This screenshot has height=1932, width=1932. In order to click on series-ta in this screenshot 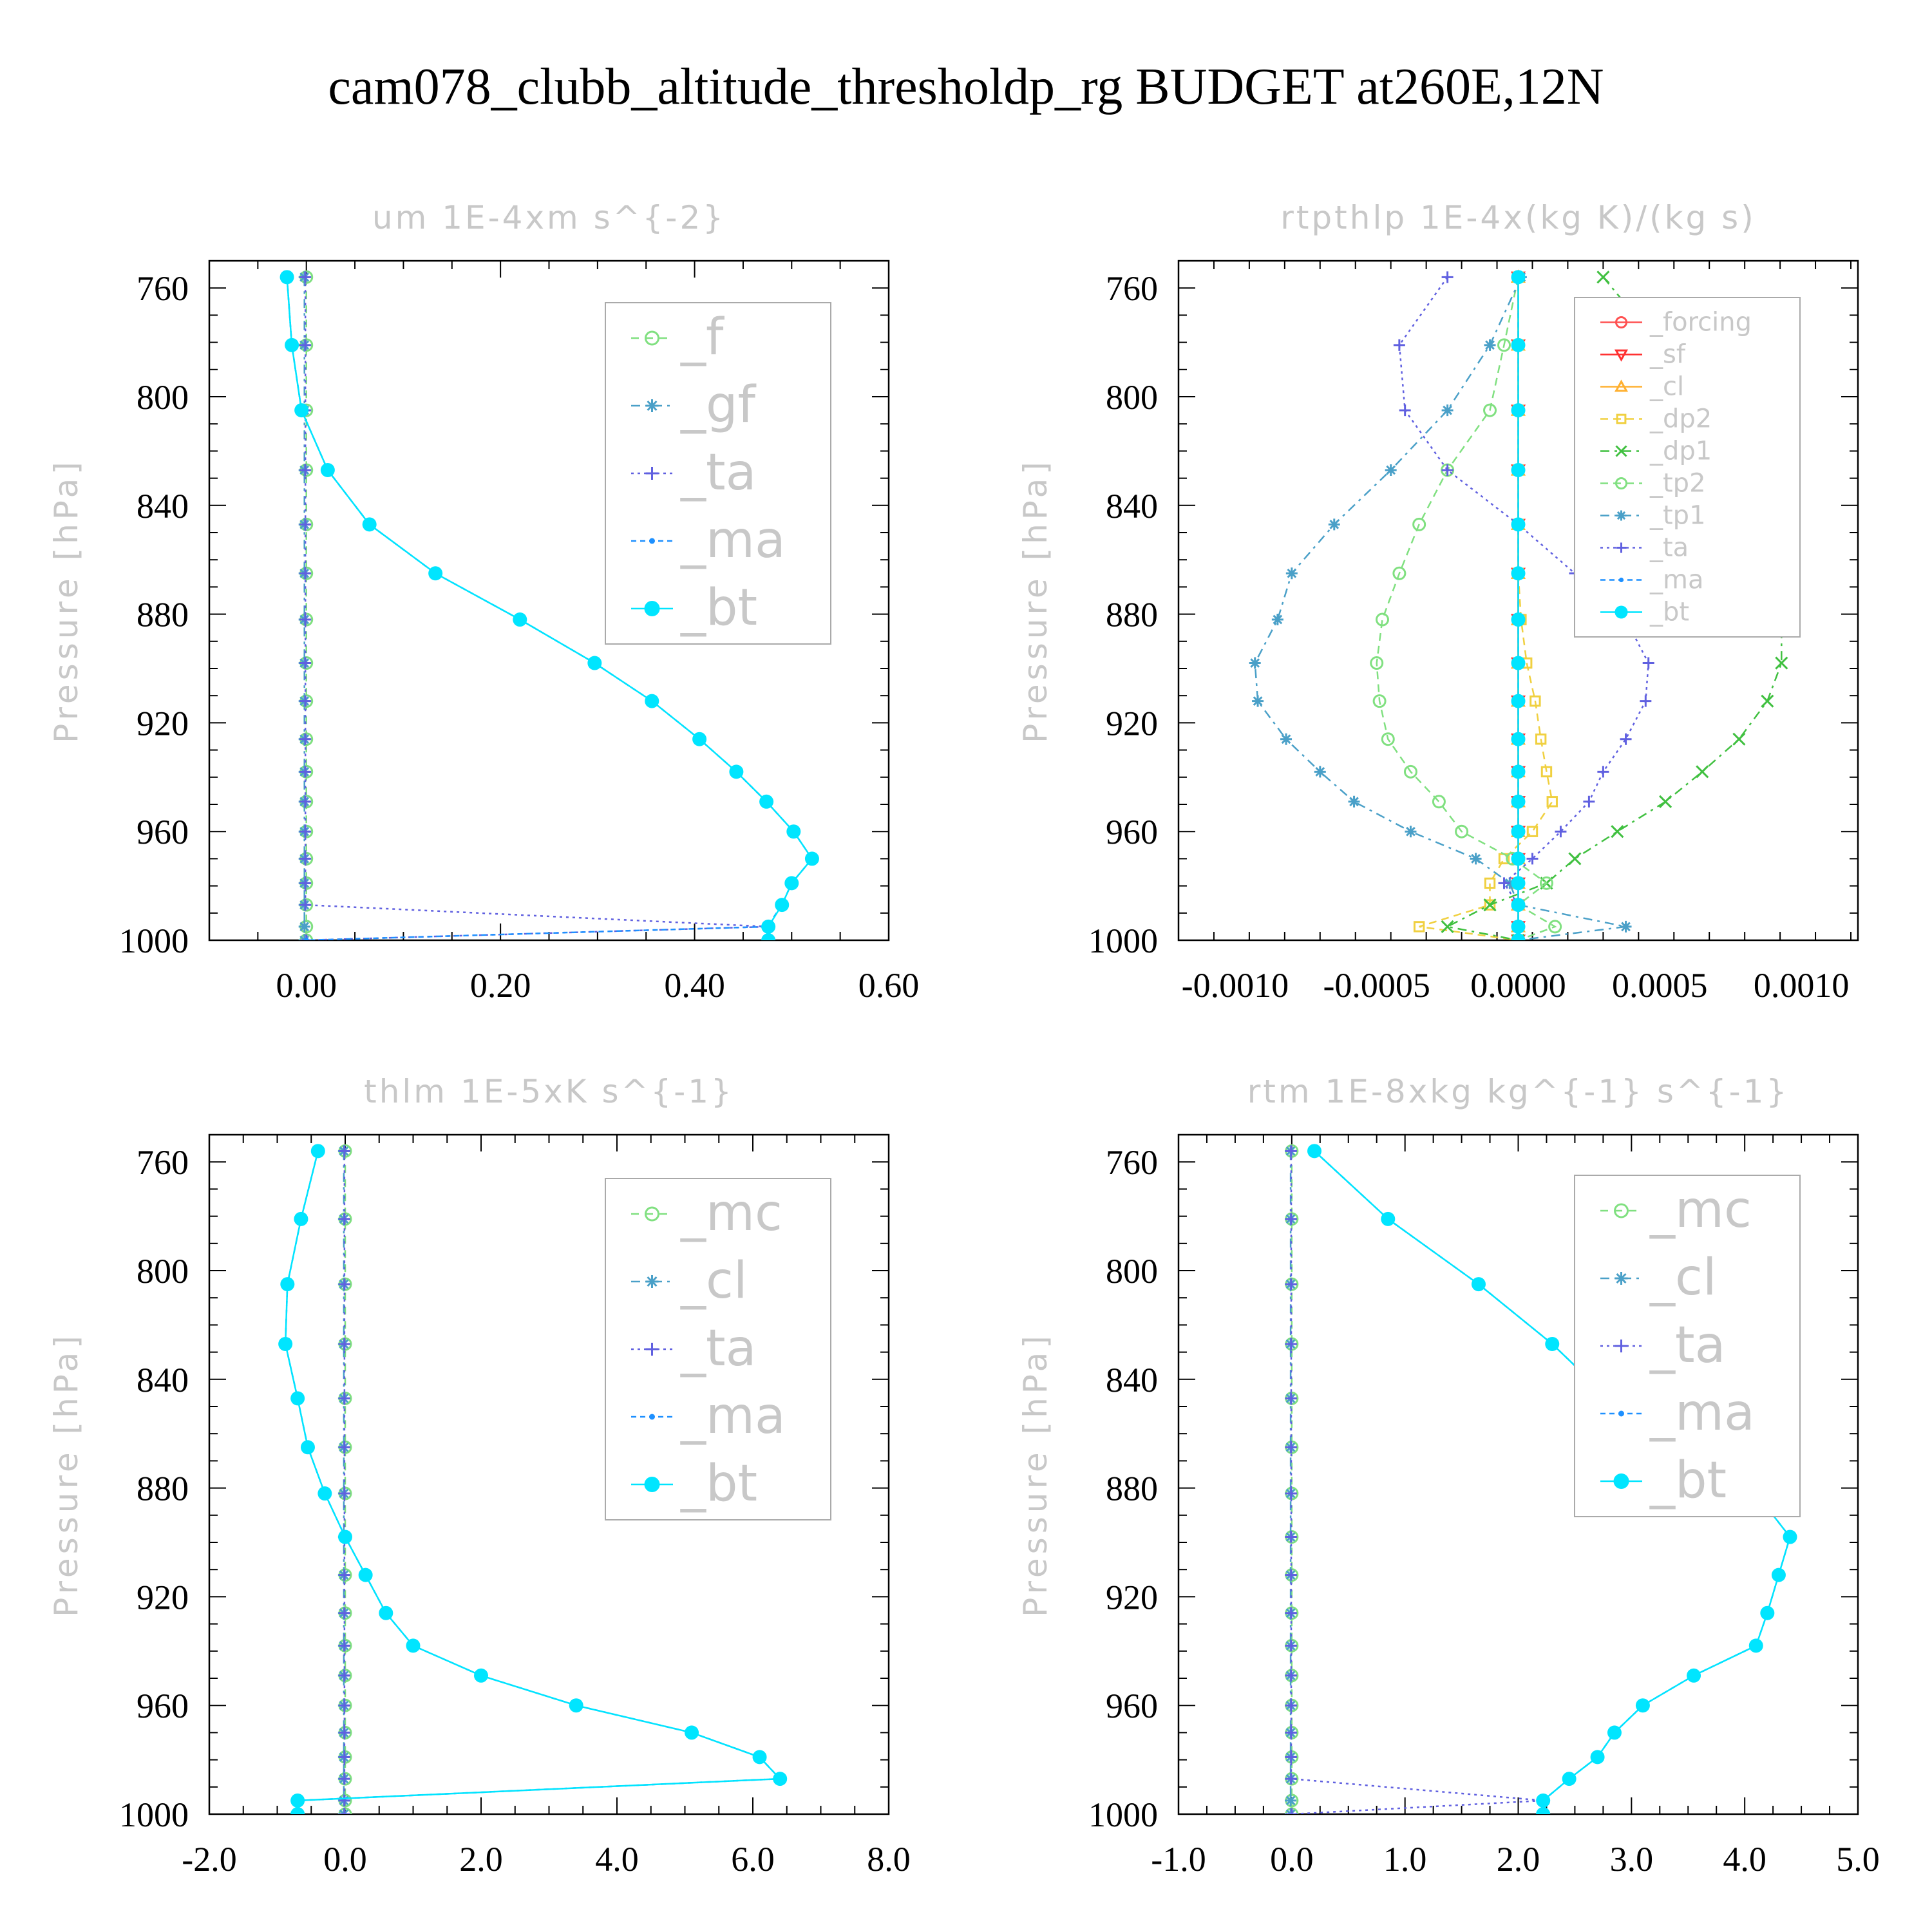, I will do `click(1417, 1479)`.